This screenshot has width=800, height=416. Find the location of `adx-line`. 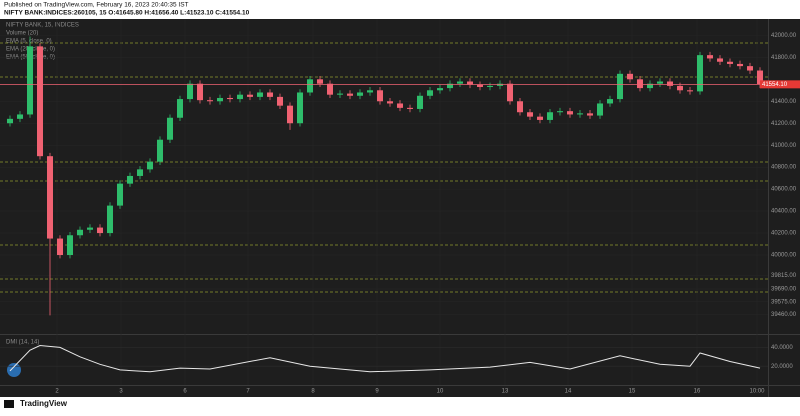

adx-line is located at coordinates (385, 358).